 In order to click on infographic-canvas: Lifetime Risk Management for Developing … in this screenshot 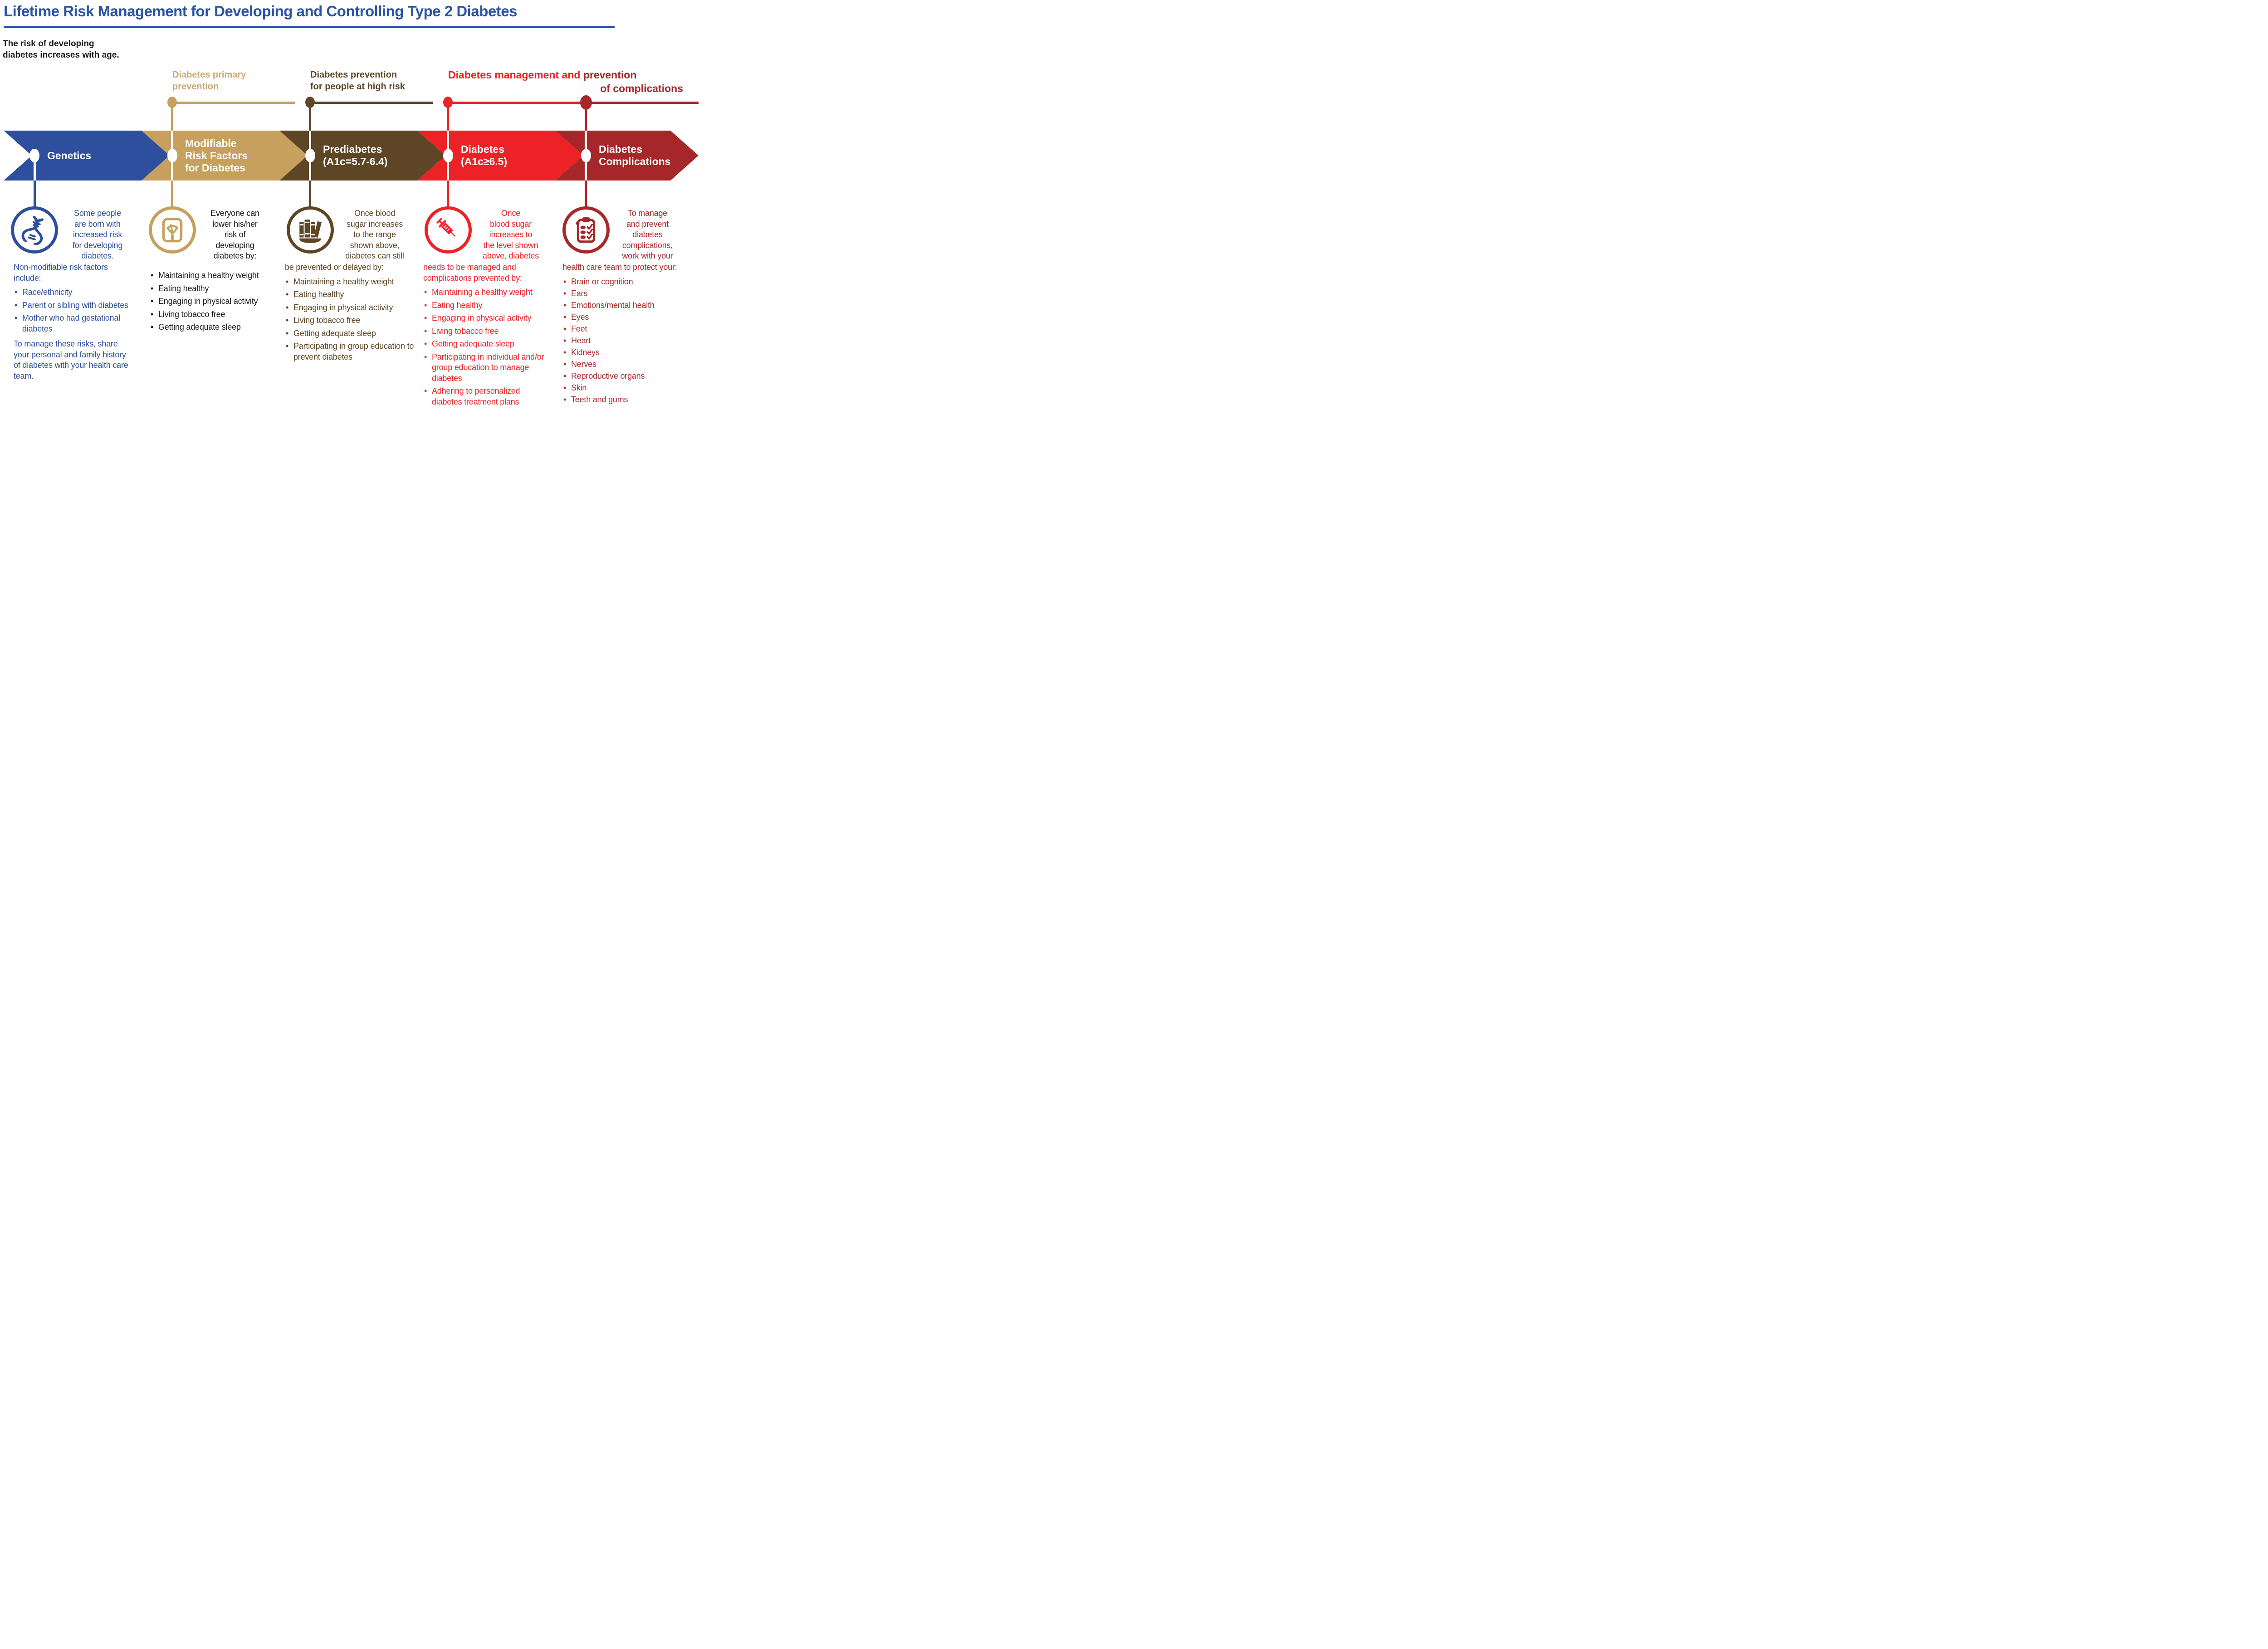, I will do `click(350, 211)`.